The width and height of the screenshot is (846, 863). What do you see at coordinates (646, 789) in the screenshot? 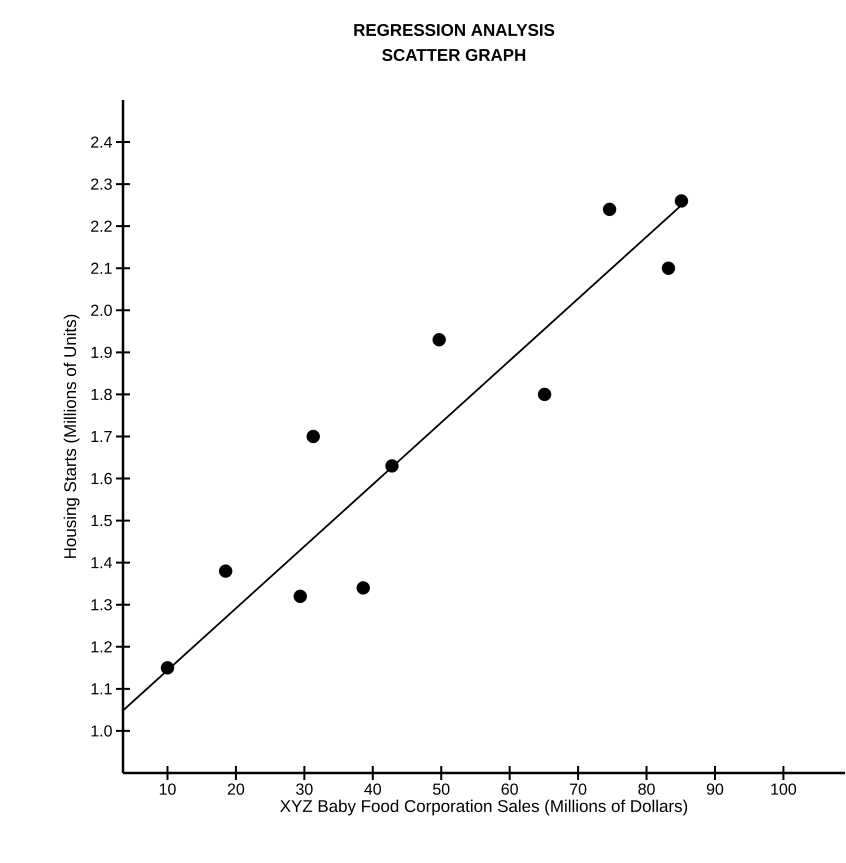
I see `x-tick-label: 80` at bounding box center [646, 789].